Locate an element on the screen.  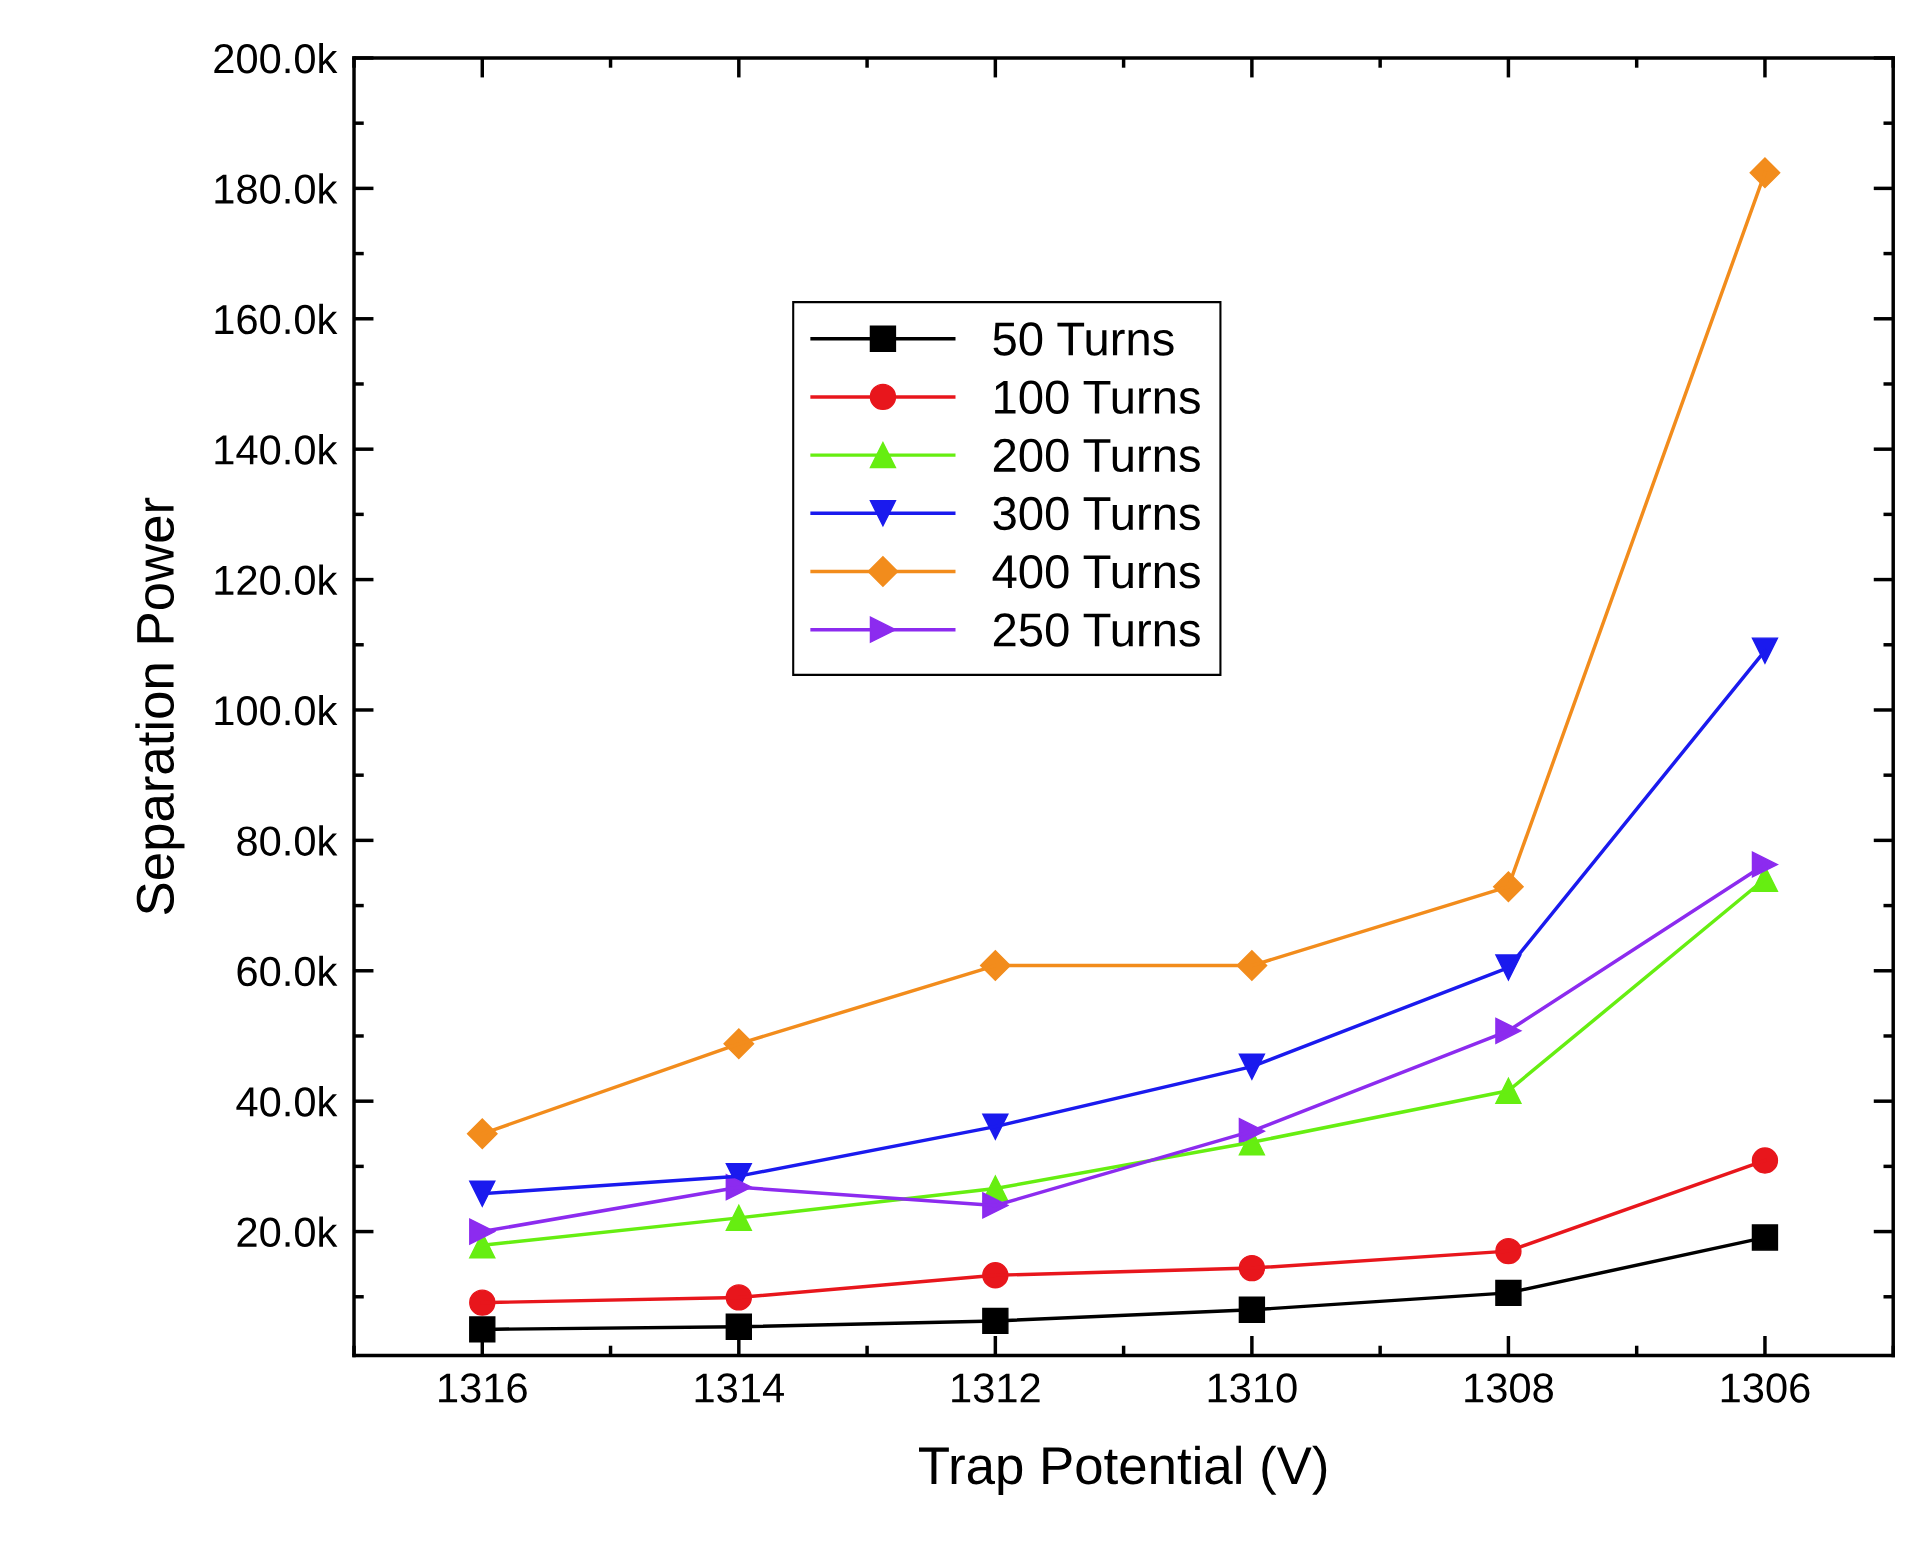
x-tick-label: 1310 is located at coordinates (1252, 1388).